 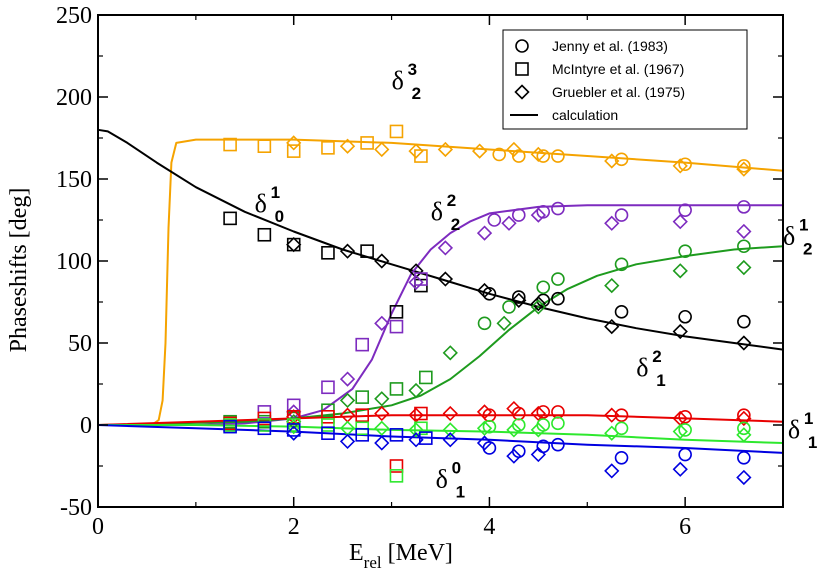 I want to click on label-δ10: δ 1 0, so click(x=269, y=204).